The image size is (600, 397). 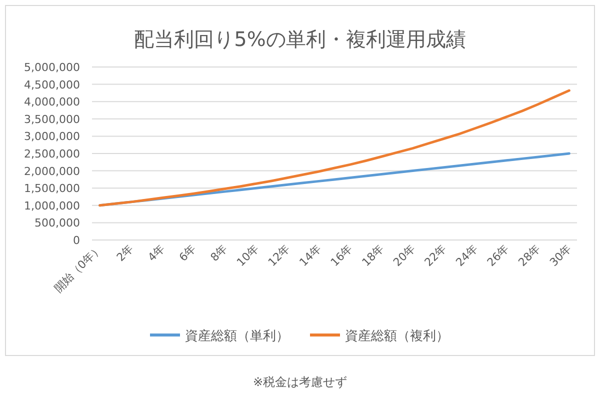 I want to click on legend-label: 資産総額（複利）, so click(x=397, y=336).